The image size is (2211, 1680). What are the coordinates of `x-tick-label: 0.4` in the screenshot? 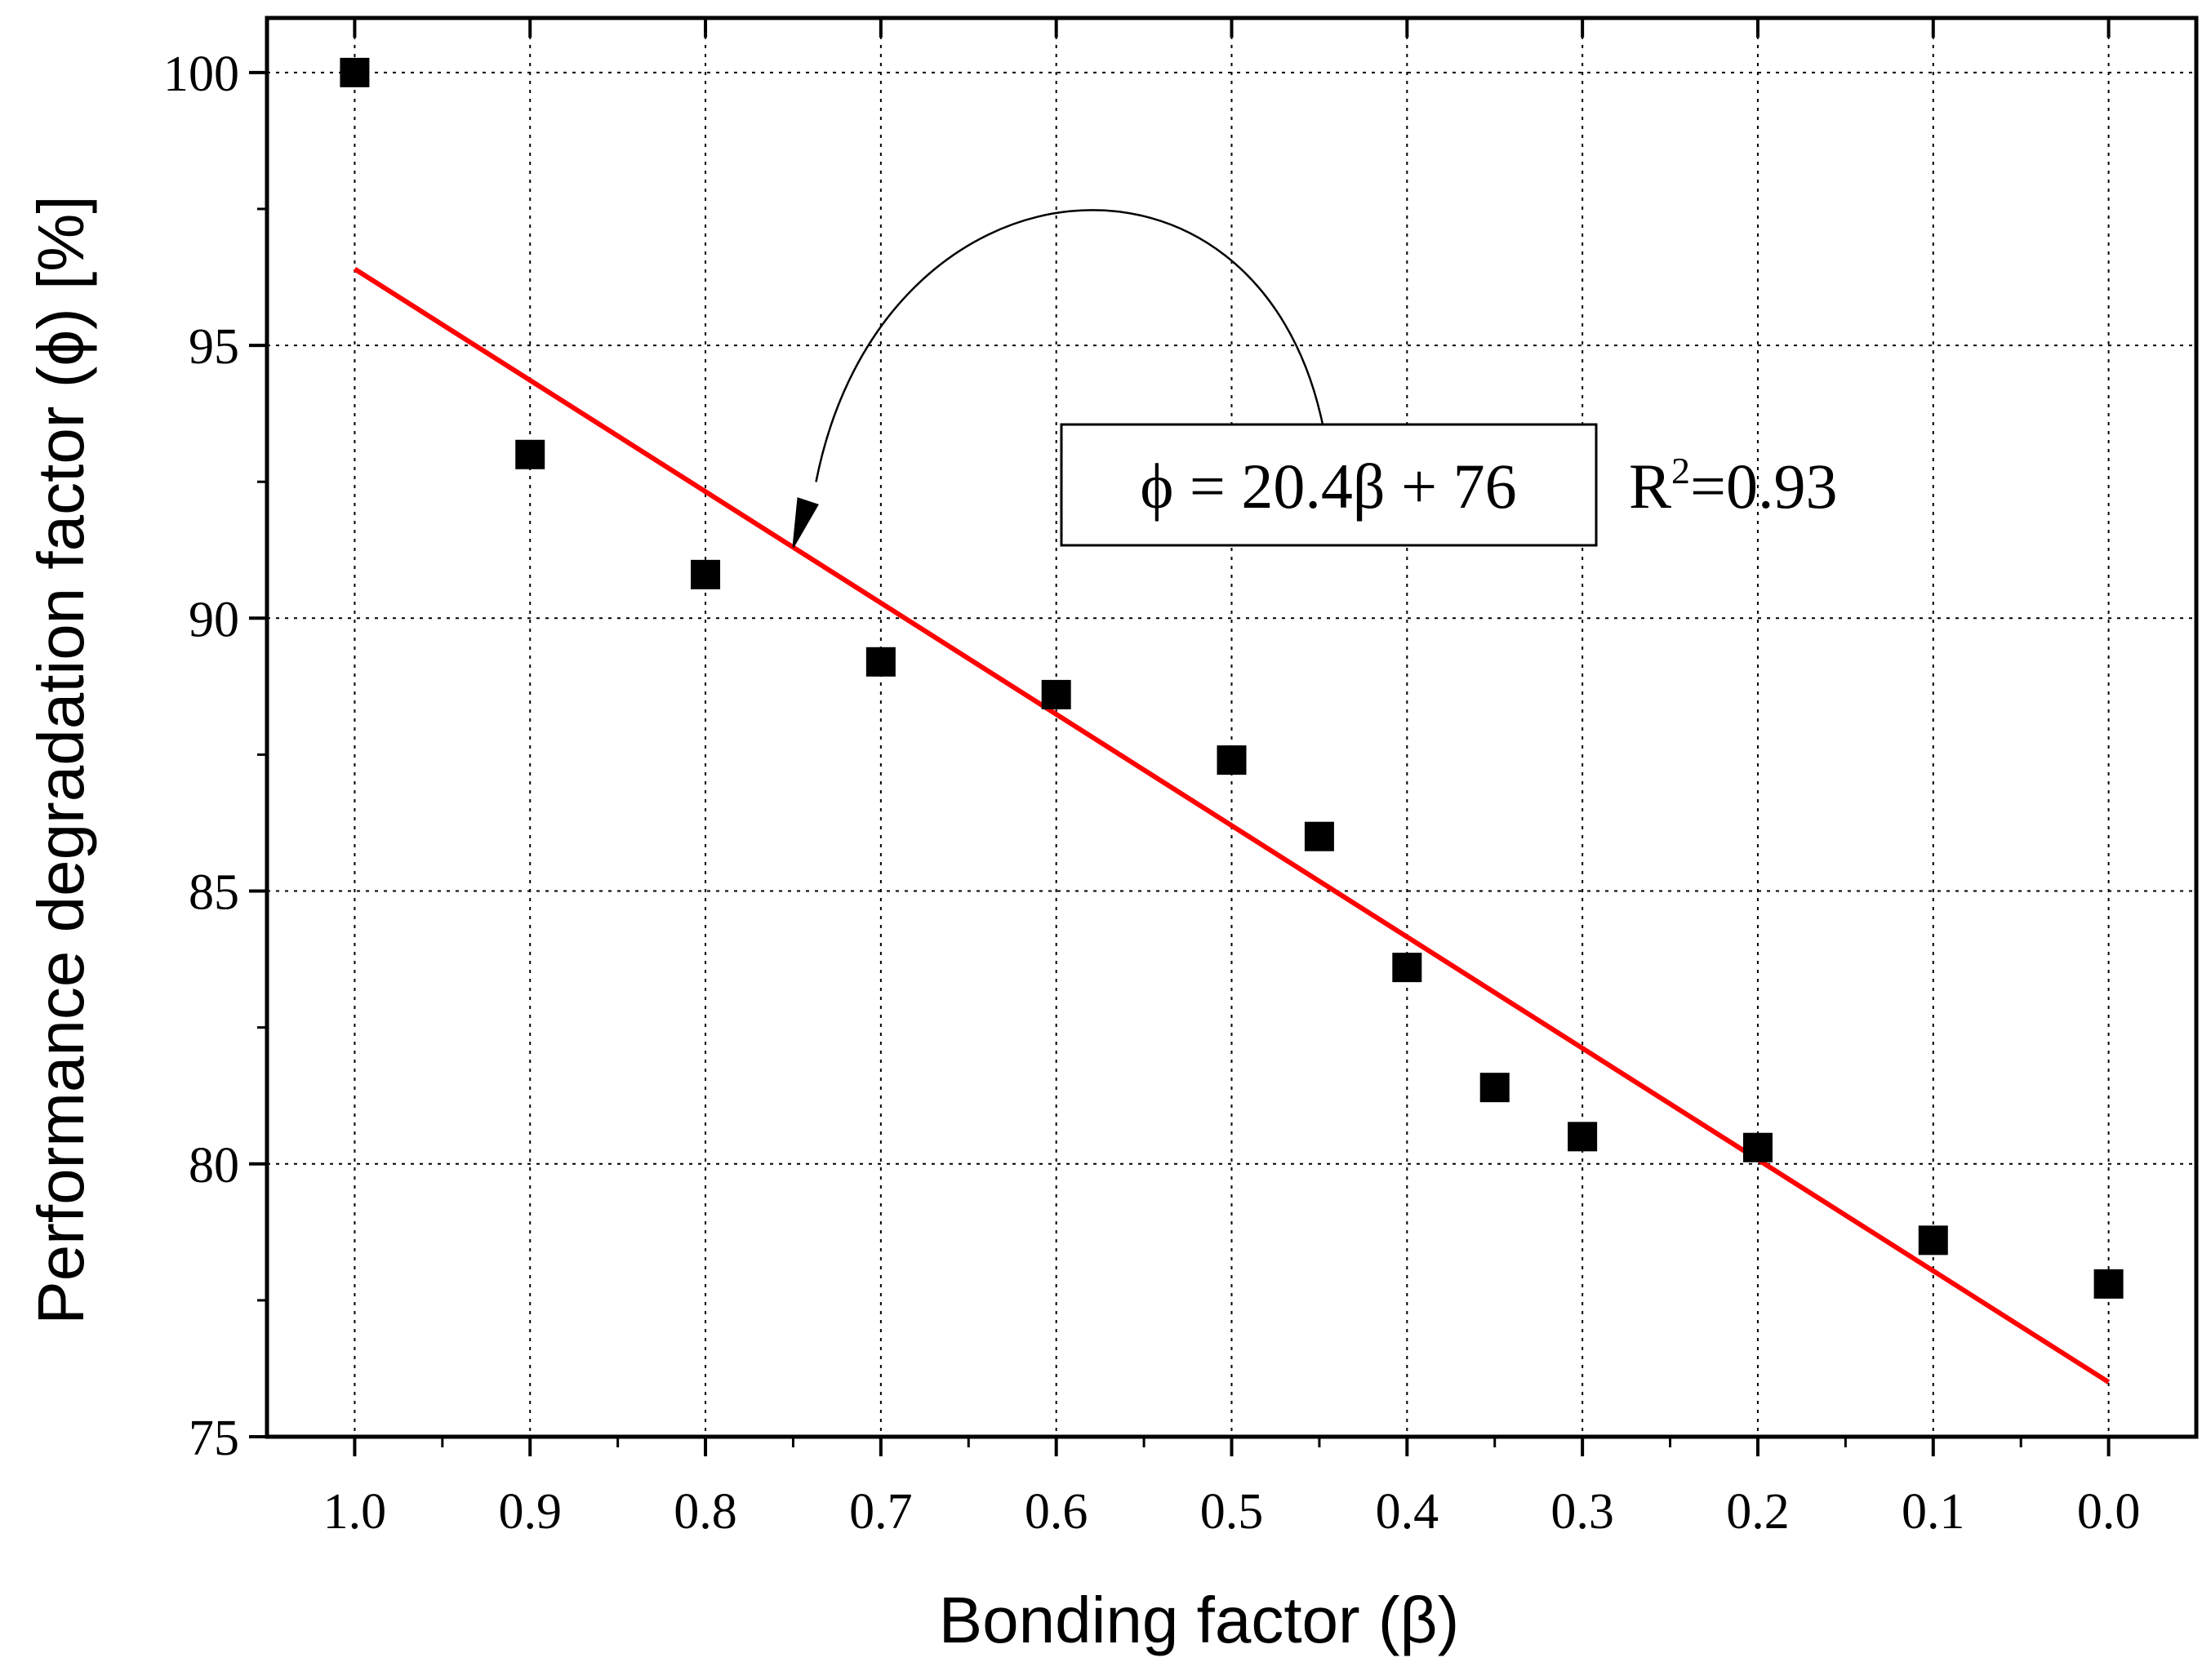 It's located at (1407, 1512).